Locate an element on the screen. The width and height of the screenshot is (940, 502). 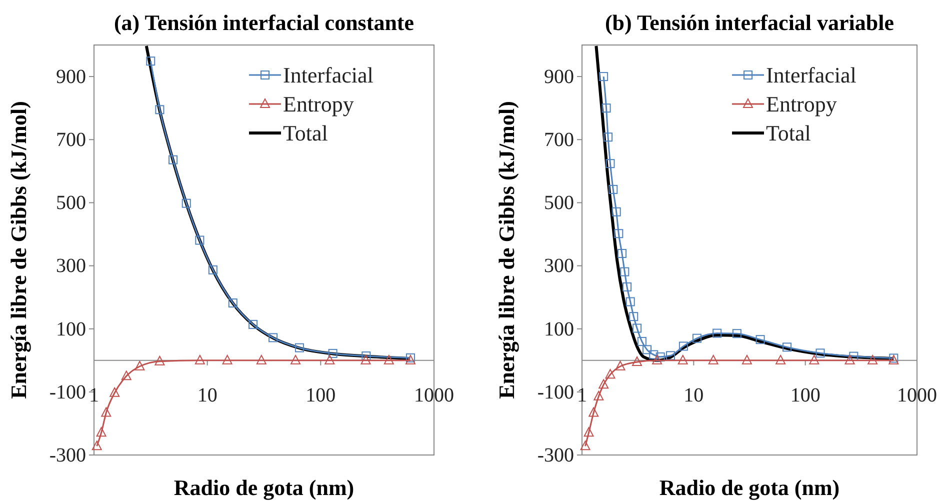
chart-title: (b) Tensión interfacial variable is located at coordinates (749, 22).